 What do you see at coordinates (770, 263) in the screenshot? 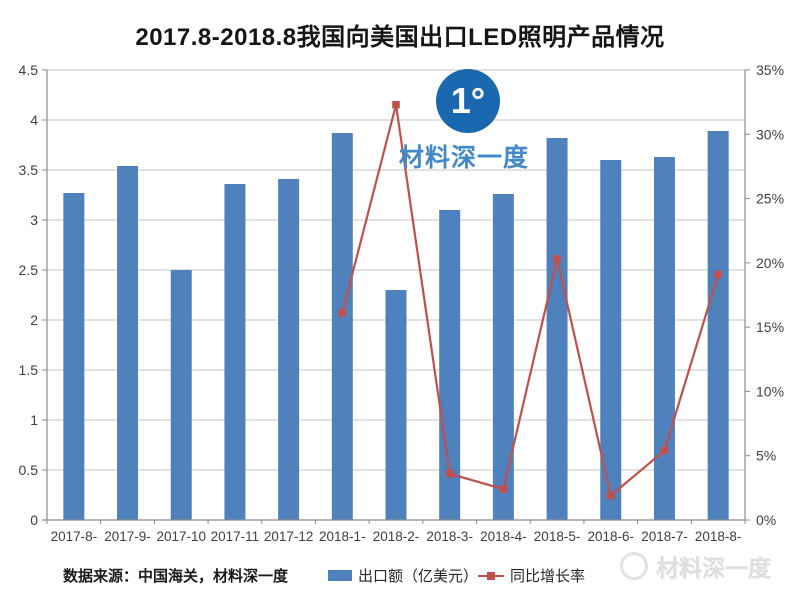
I see `right-axis-label: 20%` at bounding box center [770, 263].